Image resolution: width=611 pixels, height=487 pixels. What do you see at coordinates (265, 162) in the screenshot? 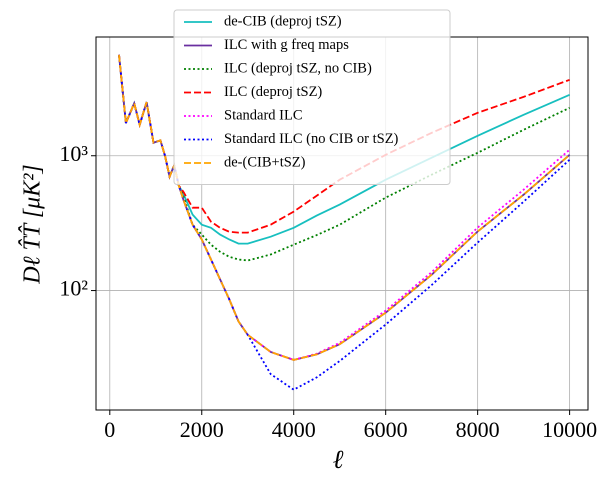
I see `legend-label: de-(CIB+tSZ)` at bounding box center [265, 162].